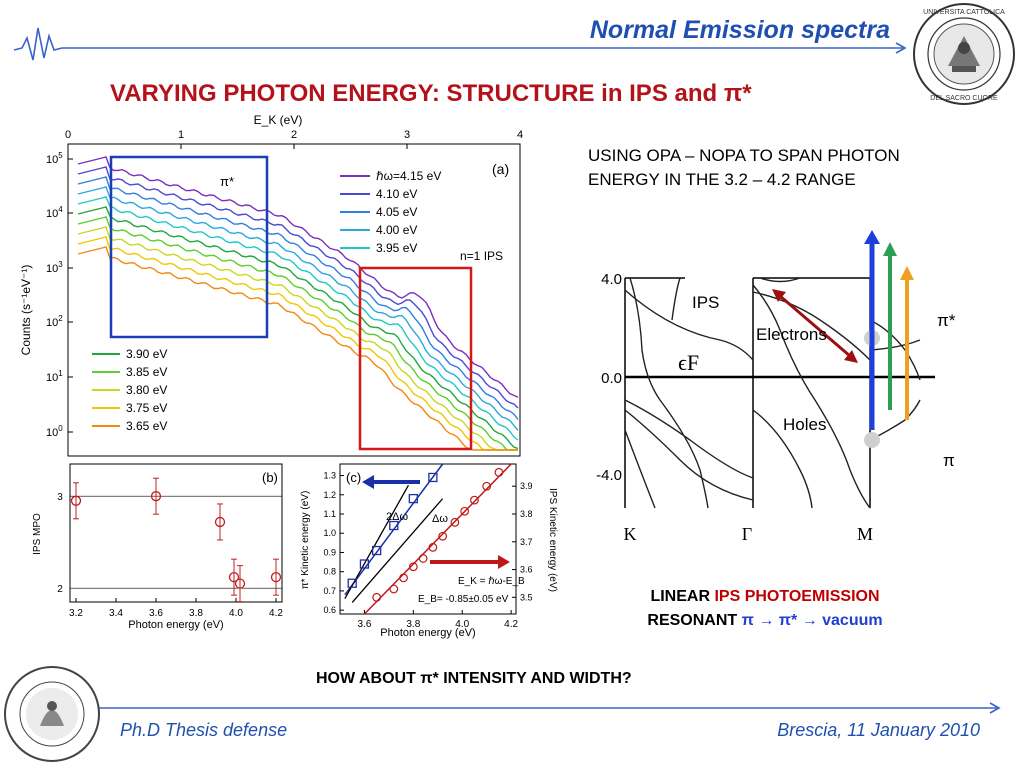  I want to click on resonant-statement: RESONANT π → π* → vacuum, so click(765, 621).